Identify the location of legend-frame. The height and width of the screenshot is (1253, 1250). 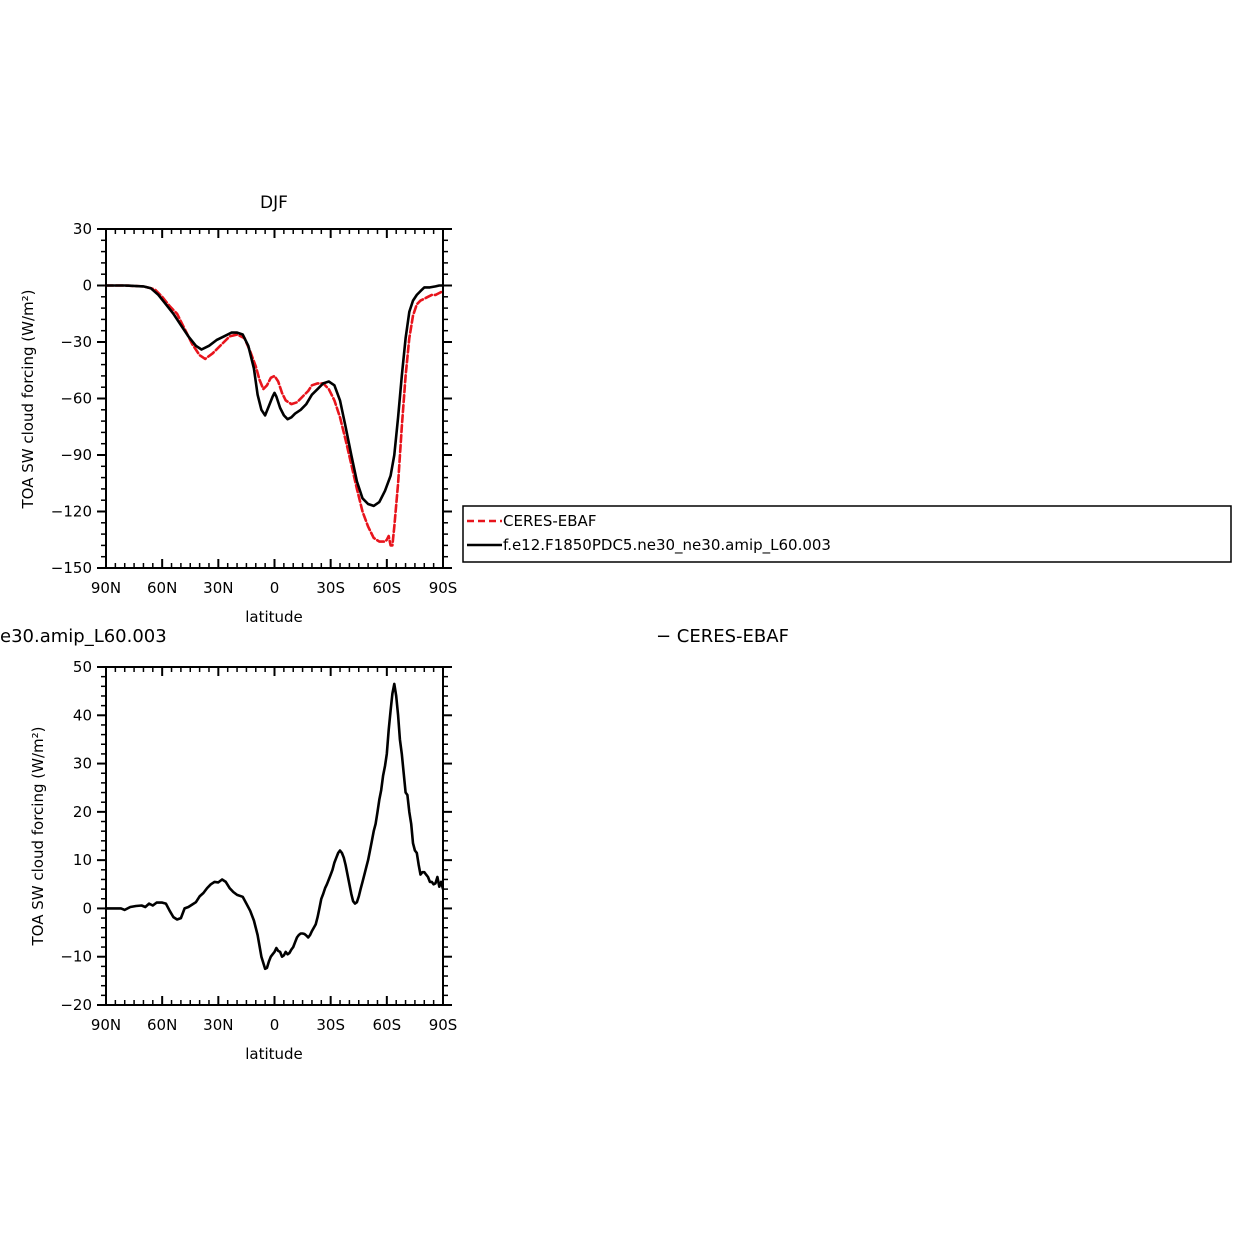
(847, 534).